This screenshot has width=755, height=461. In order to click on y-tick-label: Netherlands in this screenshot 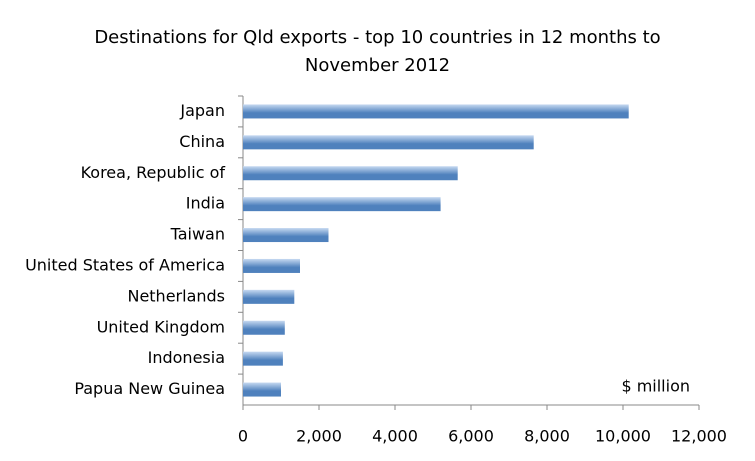, I will do `click(176, 295)`.